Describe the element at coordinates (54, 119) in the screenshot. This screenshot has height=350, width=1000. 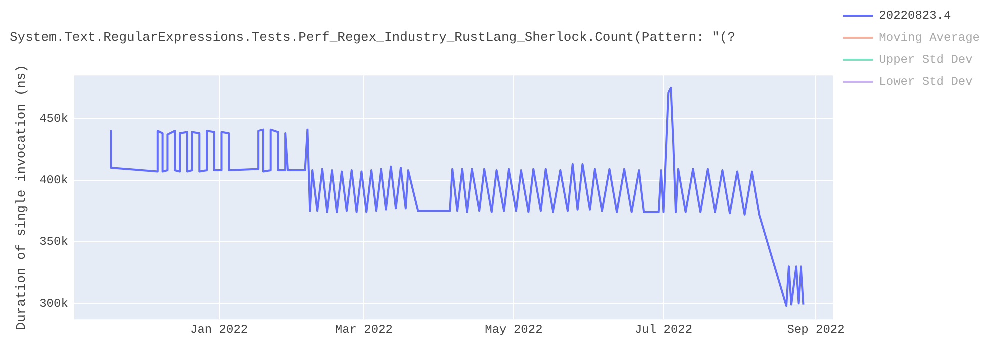
I see `y-tick-label: 450k` at that location.